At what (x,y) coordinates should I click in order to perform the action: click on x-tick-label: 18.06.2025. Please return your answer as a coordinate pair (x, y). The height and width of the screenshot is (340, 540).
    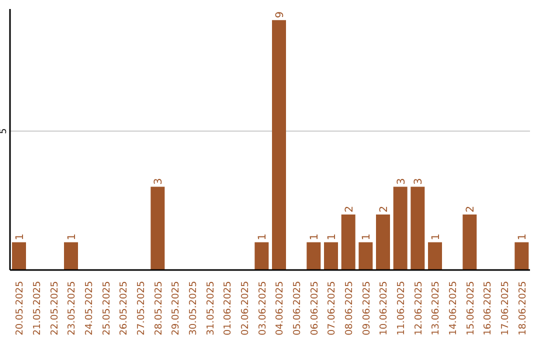
    Looking at the image, I should click on (522, 308).